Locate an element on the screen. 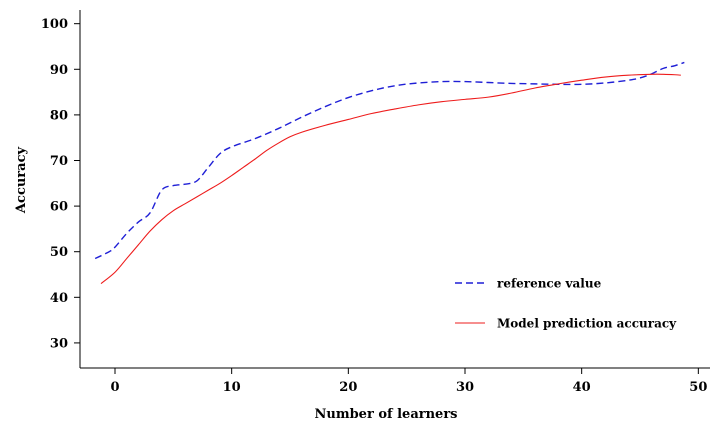 Image resolution: width=721 pixels, height=434 pixels. x-axis-label: Number of learners is located at coordinates (386, 414).